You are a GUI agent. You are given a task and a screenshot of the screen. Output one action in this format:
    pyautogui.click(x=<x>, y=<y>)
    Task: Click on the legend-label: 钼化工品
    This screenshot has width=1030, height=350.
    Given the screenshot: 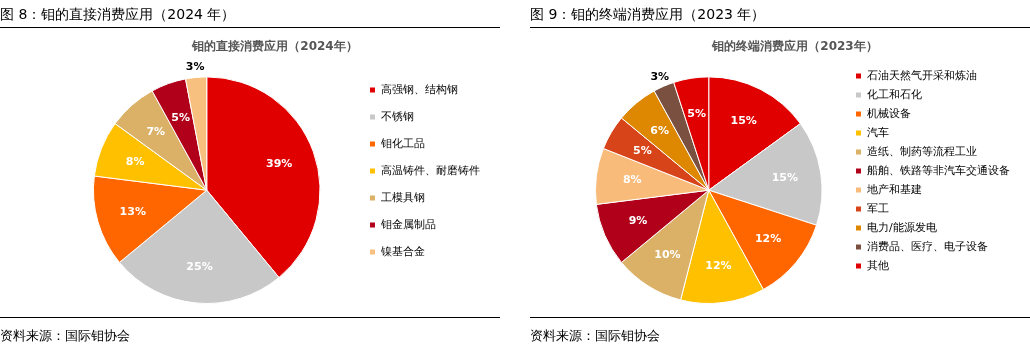 What is the action you would take?
    pyautogui.click(x=402, y=143)
    